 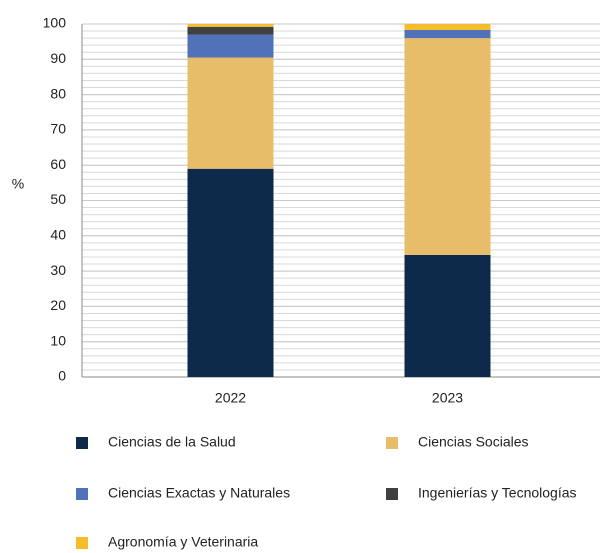 What do you see at coordinates (58, 305) in the screenshot?
I see `y-tick-label: 20` at bounding box center [58, 305].